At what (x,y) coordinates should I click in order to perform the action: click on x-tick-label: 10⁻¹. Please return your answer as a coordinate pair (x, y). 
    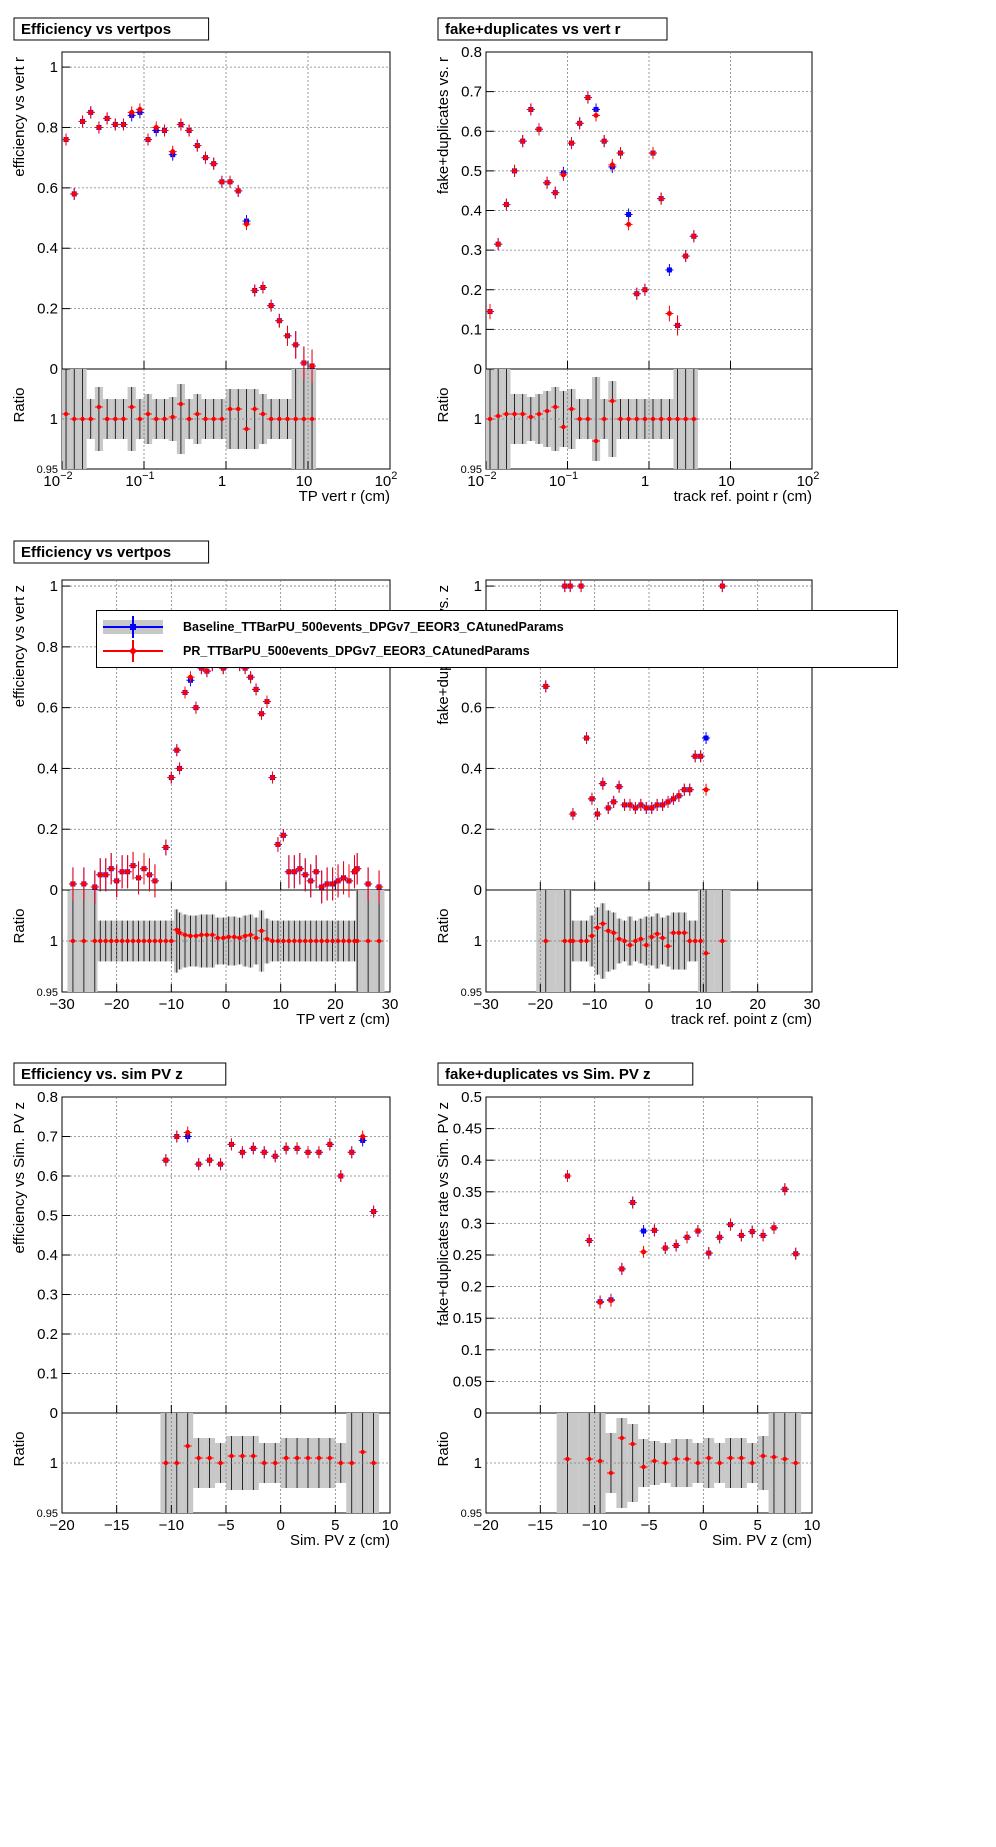
    Looking at the image, I should click on (563, 480).